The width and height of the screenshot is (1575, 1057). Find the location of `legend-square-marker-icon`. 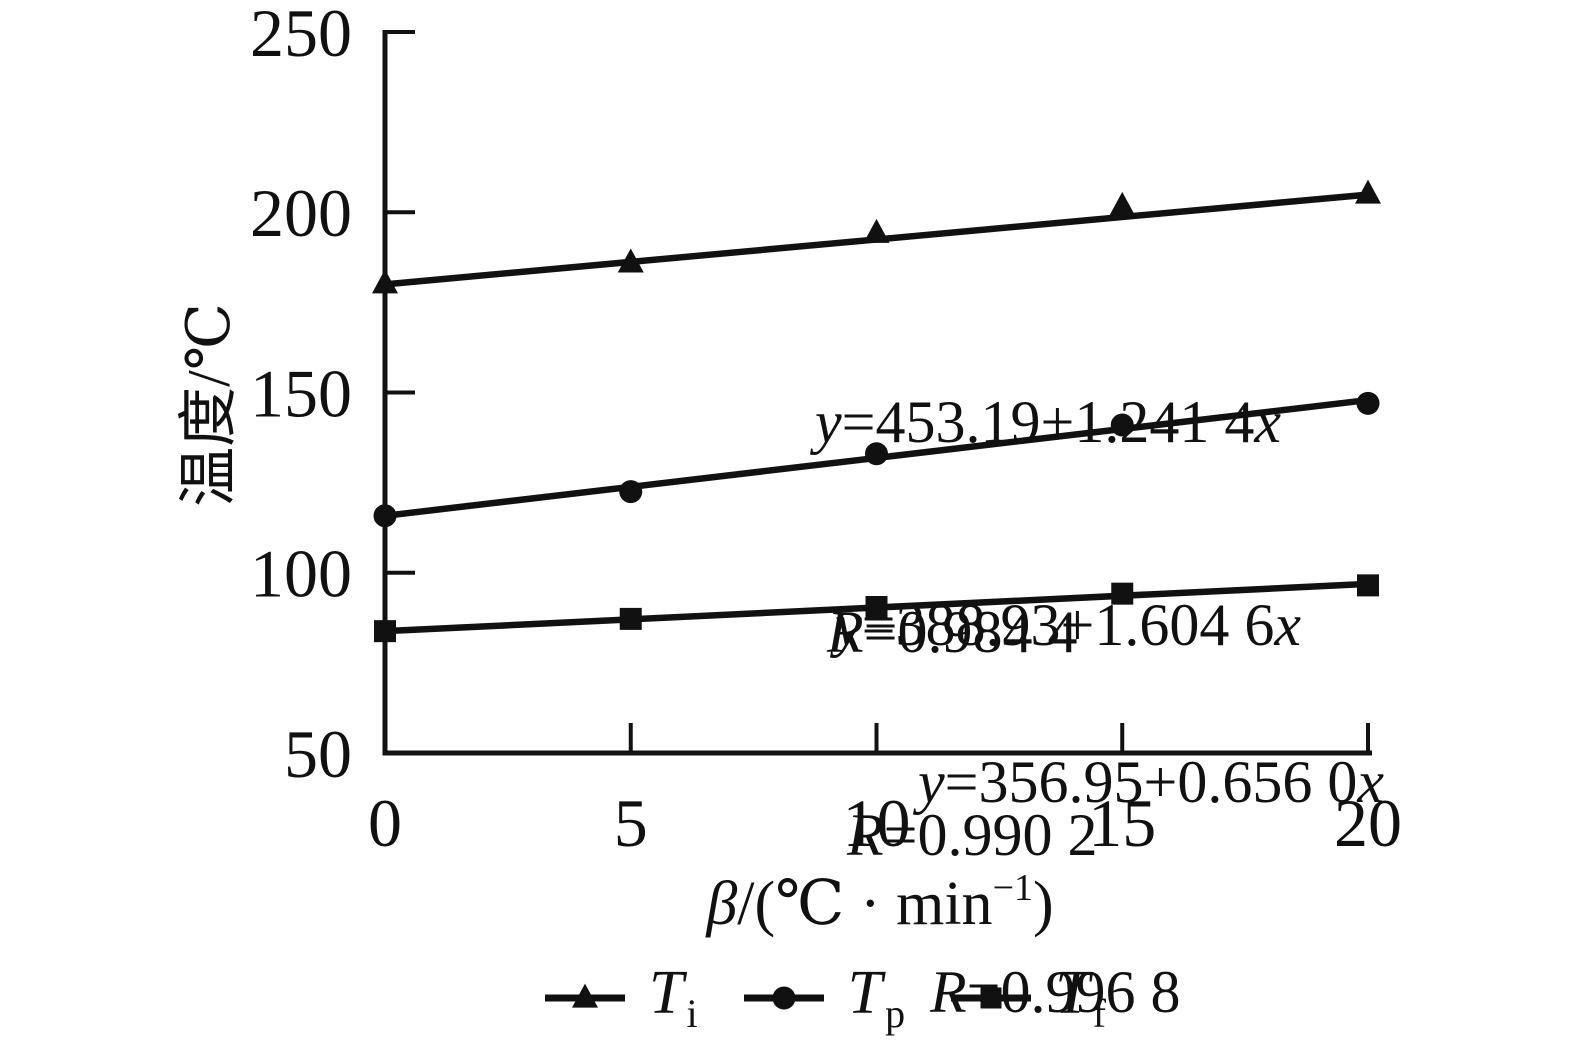

legend-square-marker-icon is located at coordinates (991, 998).